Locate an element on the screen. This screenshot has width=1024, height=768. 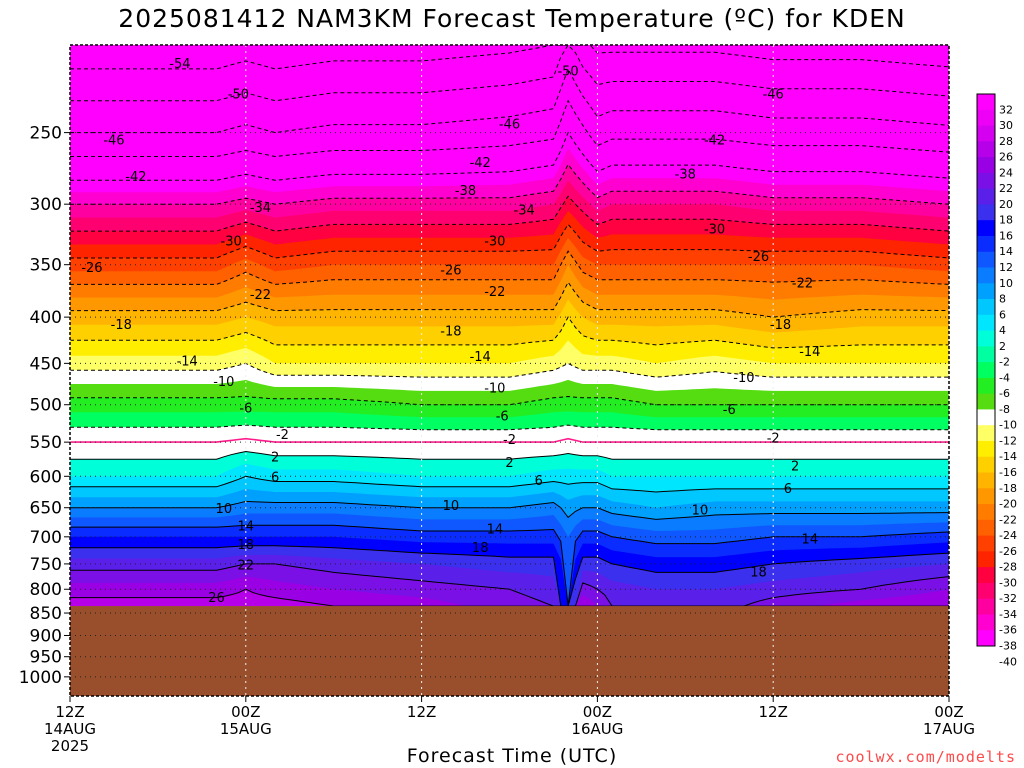
contour-label: 18 is located at coordinates (246, 545).